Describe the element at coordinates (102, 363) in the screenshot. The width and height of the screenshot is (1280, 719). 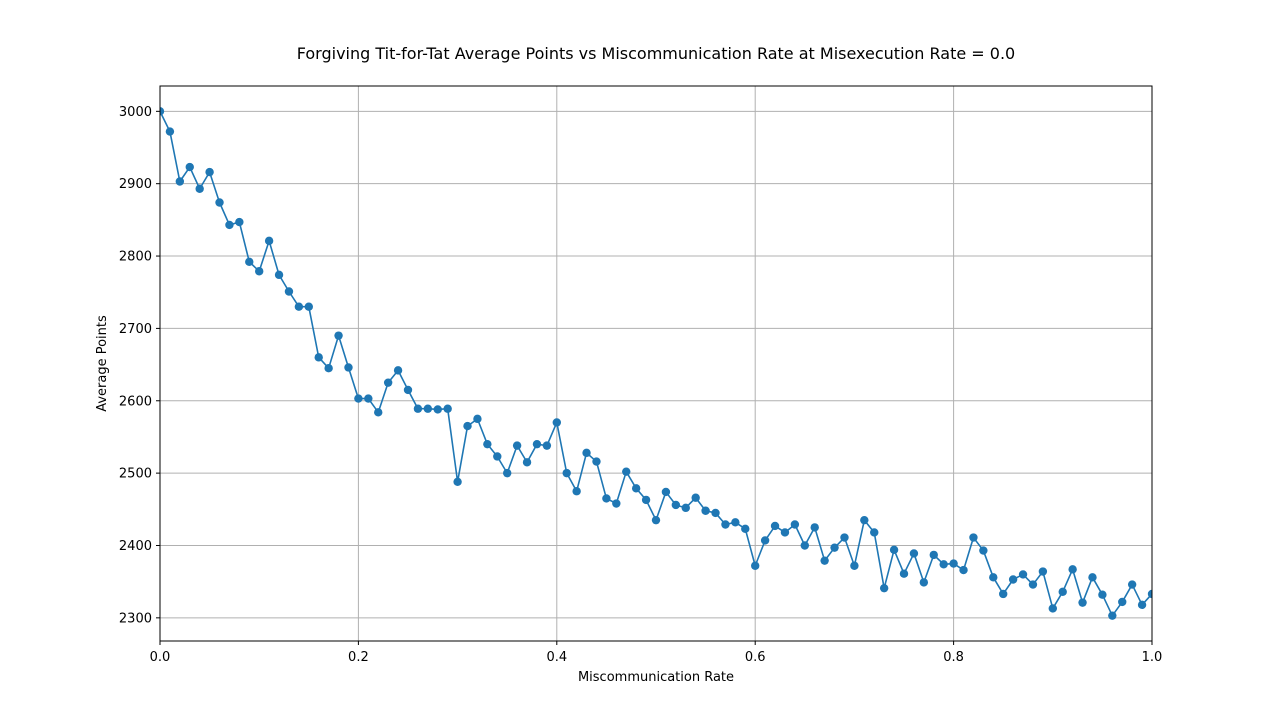
I see `y-axis-label: Average Points` at that location.